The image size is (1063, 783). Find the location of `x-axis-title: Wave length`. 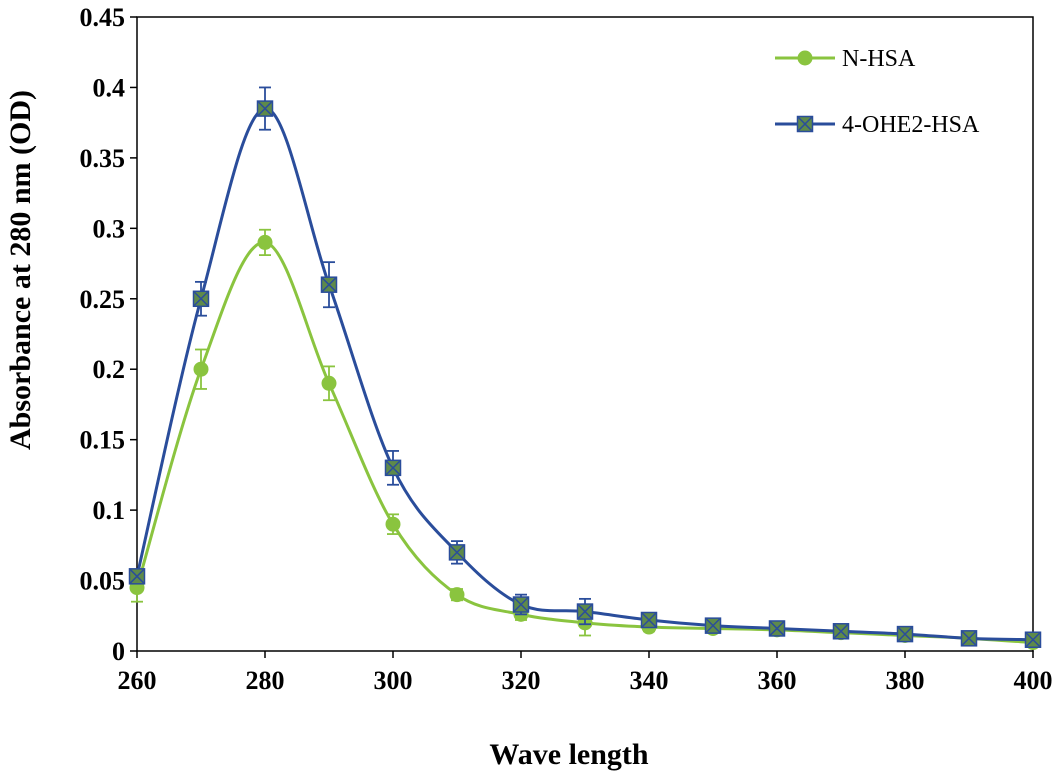

x-axis-title: Wave length is located at coordinates (568, 754).